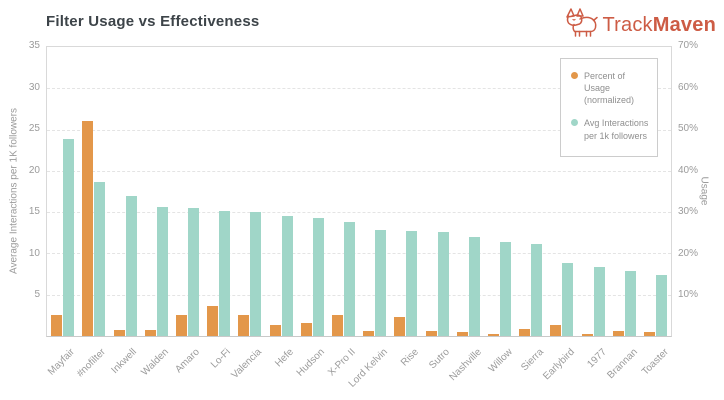 The image size is (724, 400). I want to click on bar-group-lo-fi, so click(218, 191).